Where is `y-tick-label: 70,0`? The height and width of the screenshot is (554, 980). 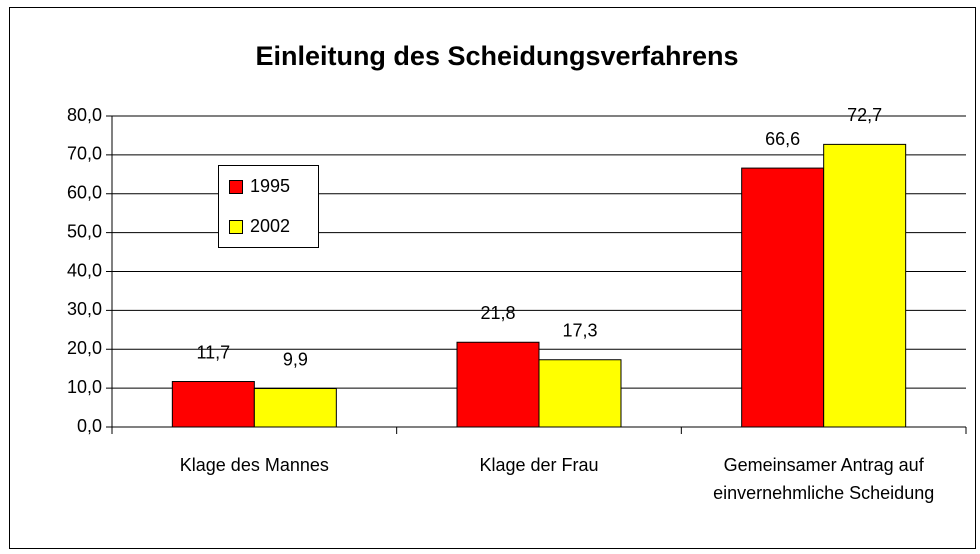 y-tick-label: 70,0 is located at coordinates (84, 154).